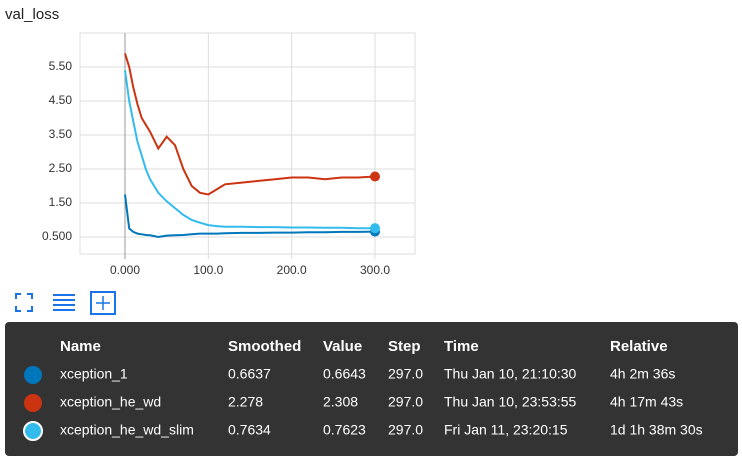 The width and height of the screenshot is (742, 458). Describe the element at coordinates (32, 14) in the screenshot. I see `chart-title: val_loss` at that location.